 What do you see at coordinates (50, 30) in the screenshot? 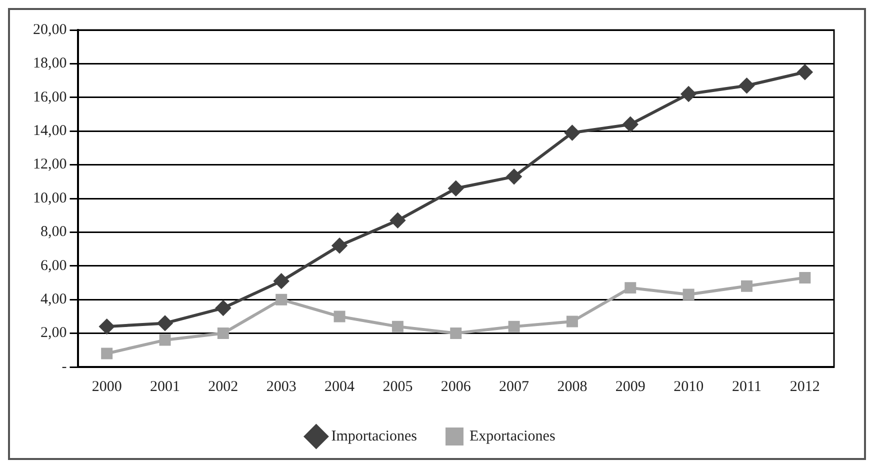
I see `y-tick-label: 20,00` at bounding box center [50, 30].